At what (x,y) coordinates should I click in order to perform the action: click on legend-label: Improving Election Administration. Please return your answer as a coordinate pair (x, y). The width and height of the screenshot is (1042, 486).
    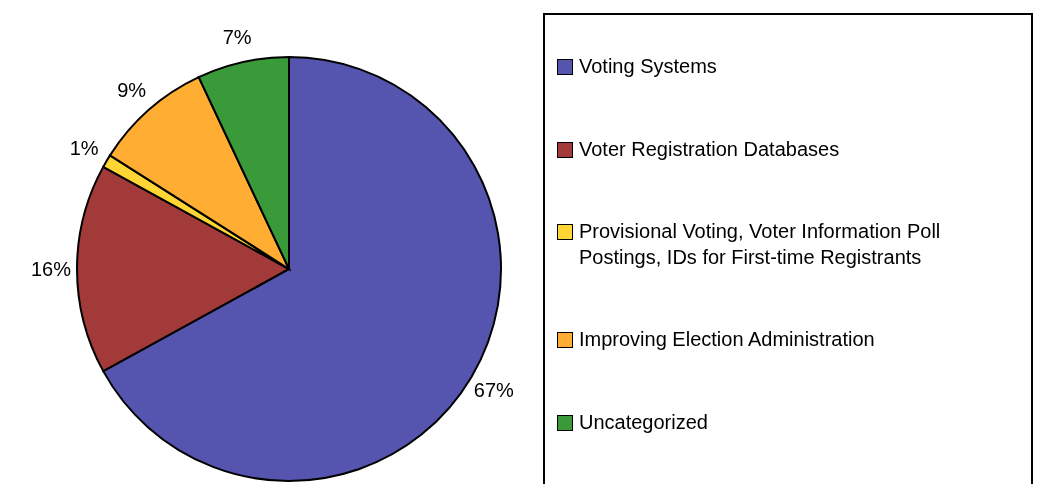
    Looking at the image, I should click on (727, 340).